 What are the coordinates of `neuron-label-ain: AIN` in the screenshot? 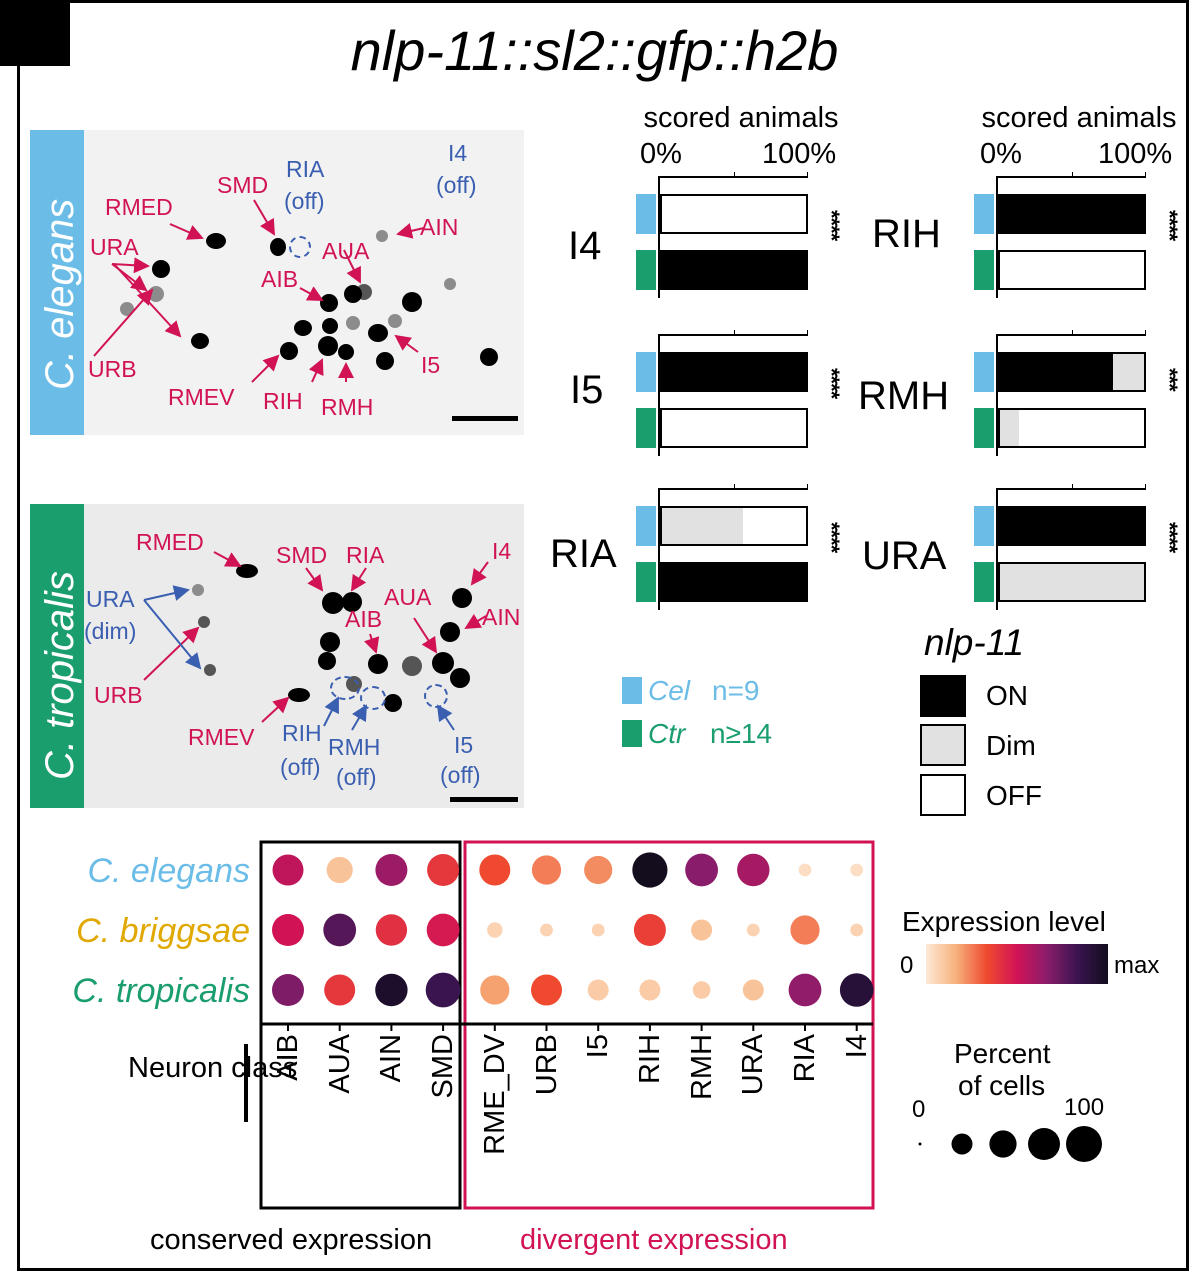 It's located at (391, 1058).